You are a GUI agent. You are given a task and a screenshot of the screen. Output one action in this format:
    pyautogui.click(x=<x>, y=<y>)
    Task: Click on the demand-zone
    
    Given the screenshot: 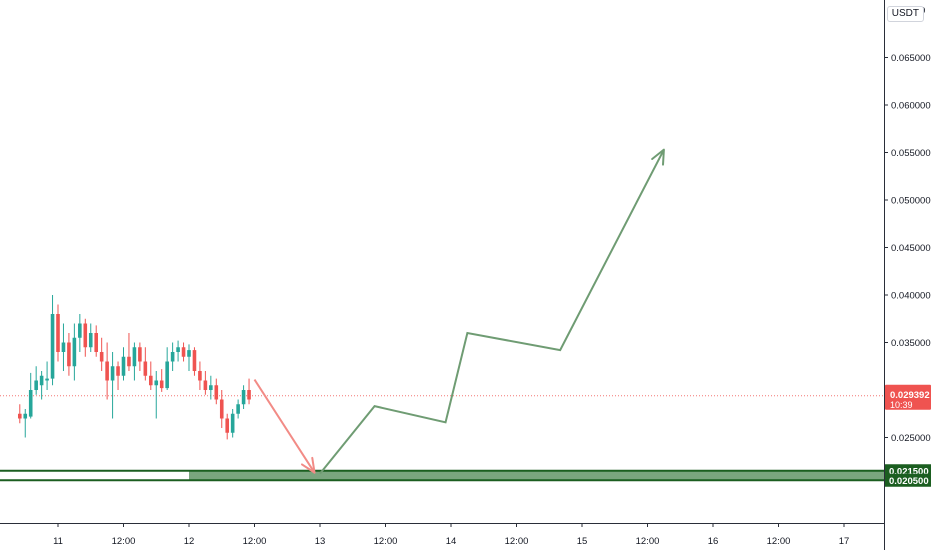 What is the action you would take?
    pyautogui.click(x=536, y=475)
    